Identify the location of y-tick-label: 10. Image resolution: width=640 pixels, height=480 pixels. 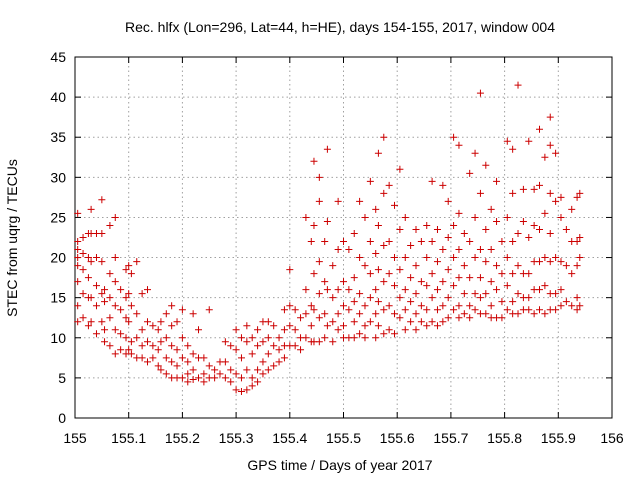
(58, 338).